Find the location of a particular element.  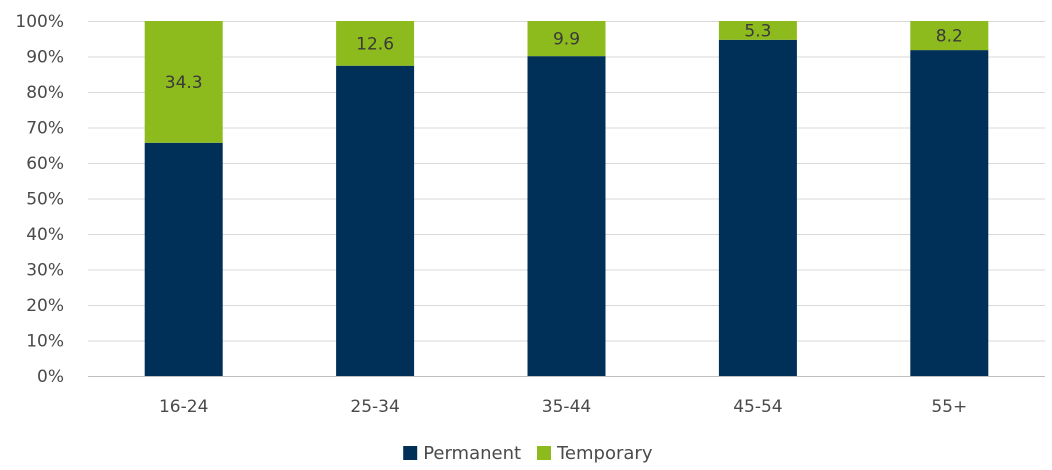

legend-swatch-temporary is located at coordinates (544, 453).